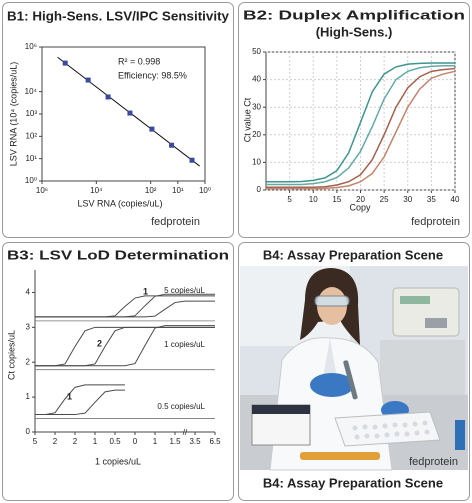 The height and width of the screenshot is (503, 472). What do you see at coordinates (354, 14) in the screenshot?
I see `panel-title: B2: Duplex Amplification` at bounding box center [354, 14].